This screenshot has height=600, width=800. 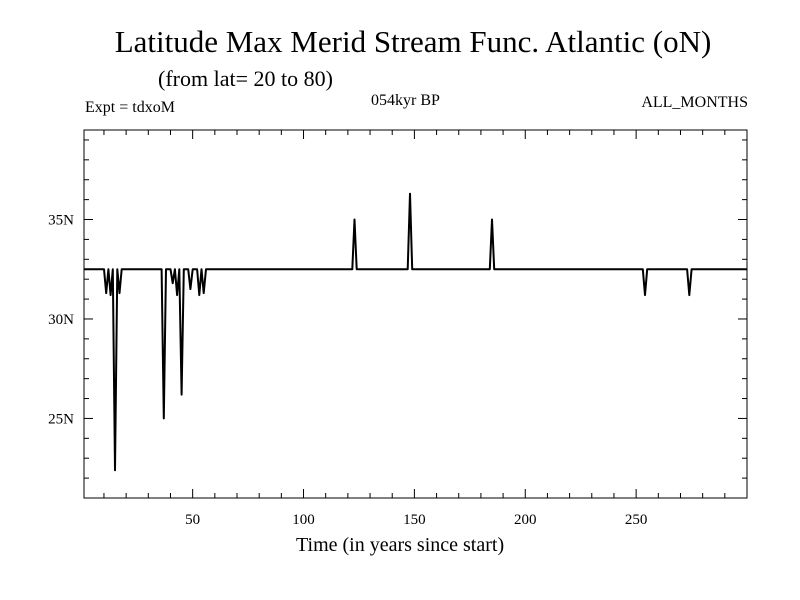 I want to click on x-tick-label: 50, so click(x=192, y=520).